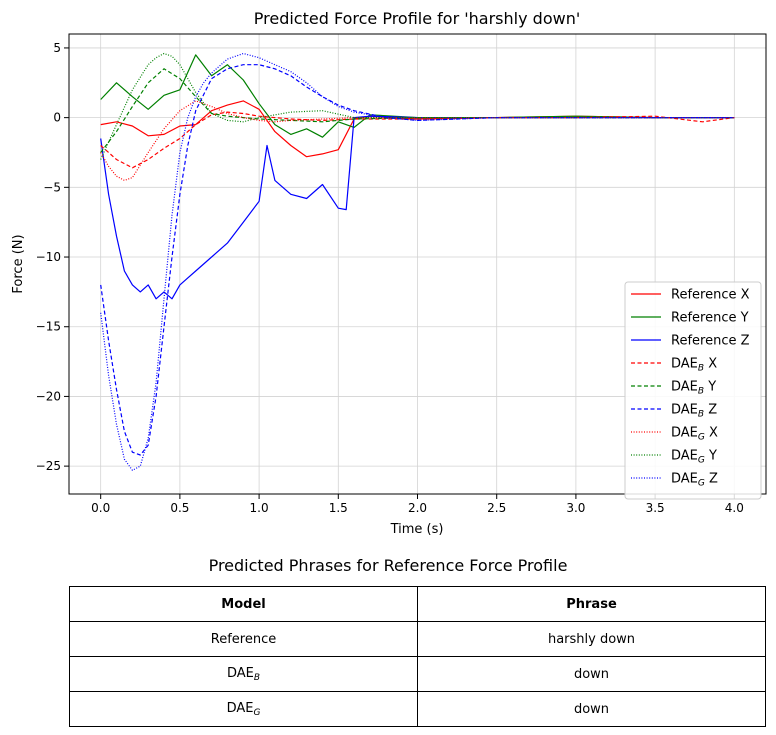  Describe the element at coordinates (496, 508) in the screenshot. I see `x-tick-label: 2.5` at that location.